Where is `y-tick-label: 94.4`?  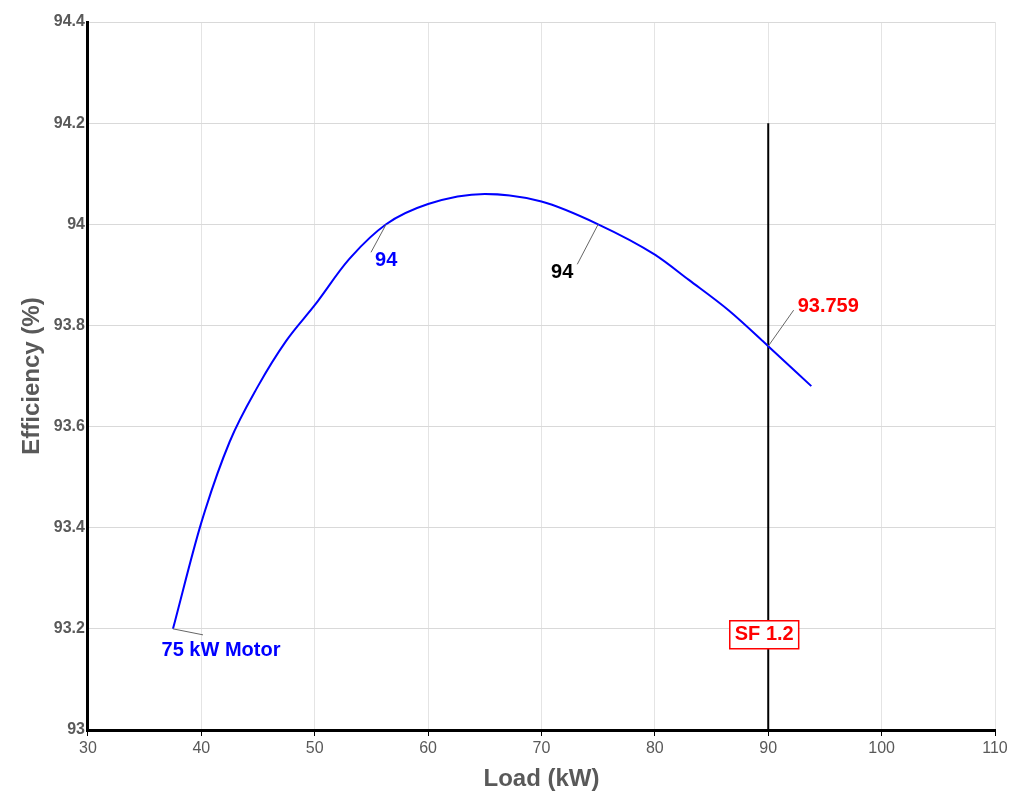 y-tick-label: 94.4 is located at coordinates (69, 21).